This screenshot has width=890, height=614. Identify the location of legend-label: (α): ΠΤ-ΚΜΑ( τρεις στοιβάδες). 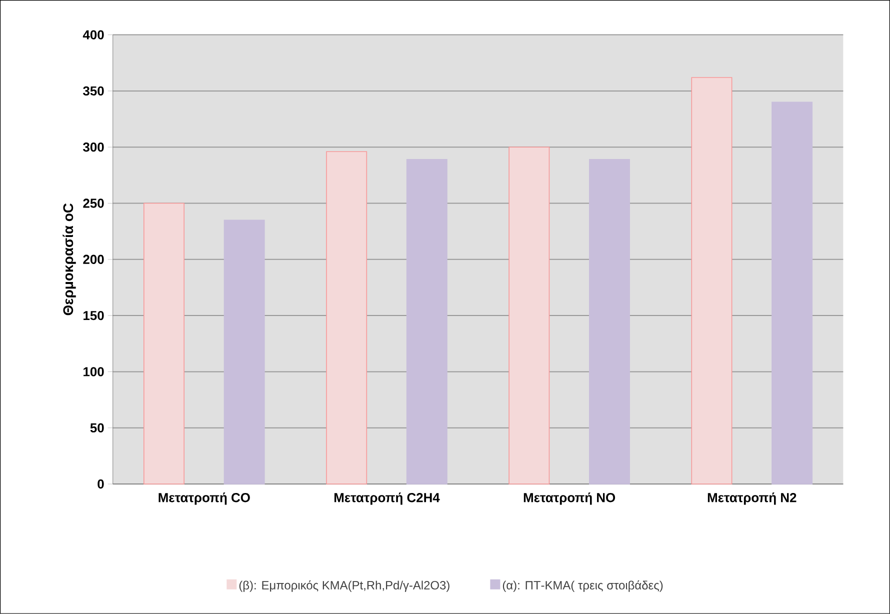
(582, 586).